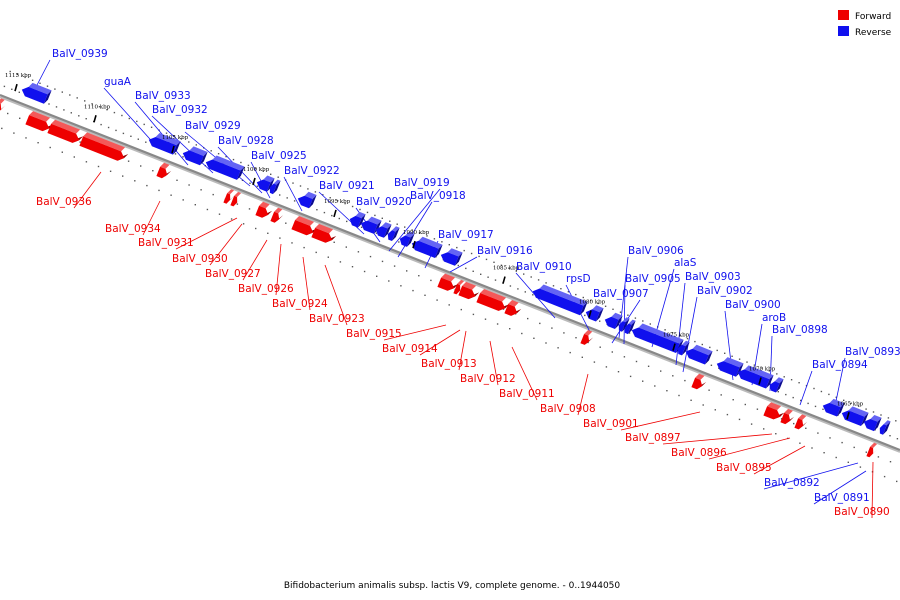  I want to click on gene-label: aroB, so click(774, 318).